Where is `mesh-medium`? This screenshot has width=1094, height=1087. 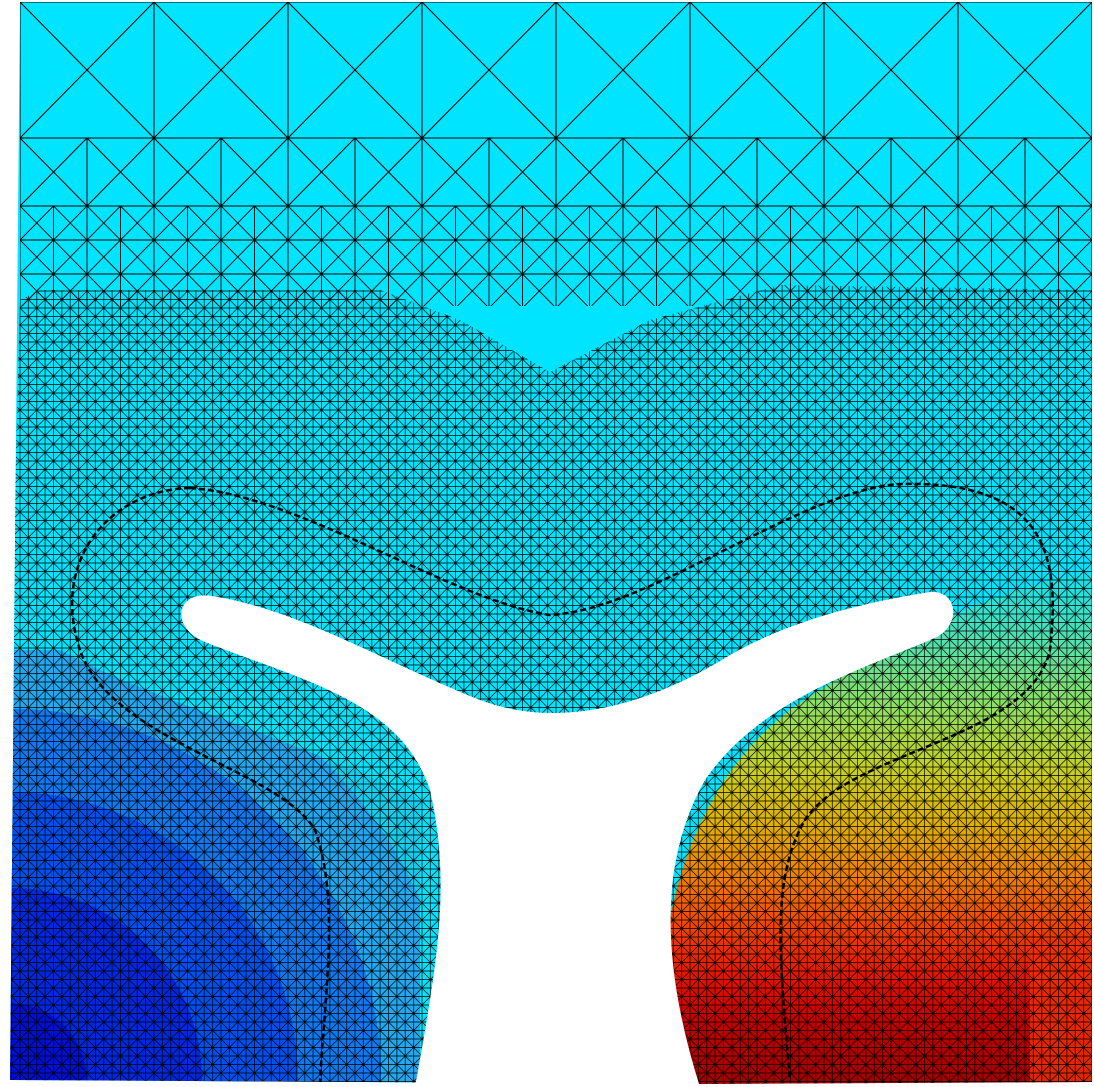 mesh-medium is located at coordinates (556, 172).